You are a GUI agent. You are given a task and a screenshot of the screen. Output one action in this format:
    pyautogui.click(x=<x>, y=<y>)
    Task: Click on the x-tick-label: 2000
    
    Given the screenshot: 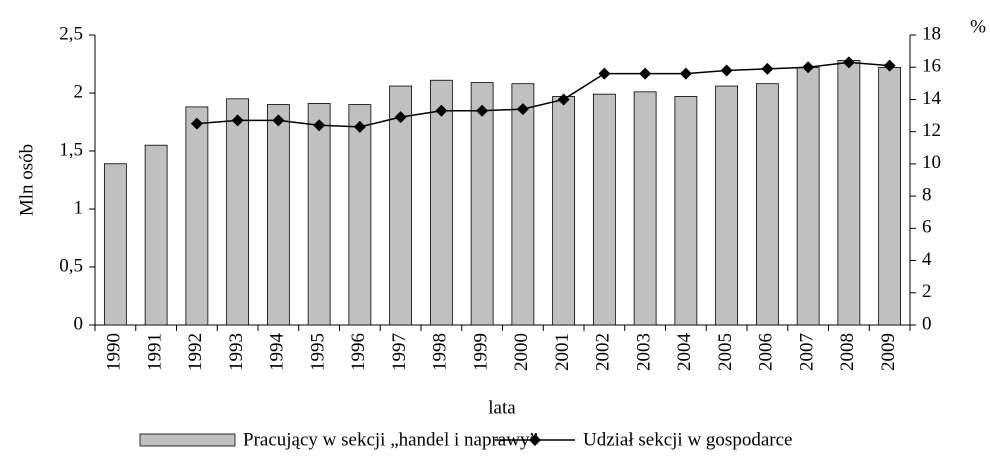 What is the action you would take?
    pyautogui.click(x=521, y=352)
    